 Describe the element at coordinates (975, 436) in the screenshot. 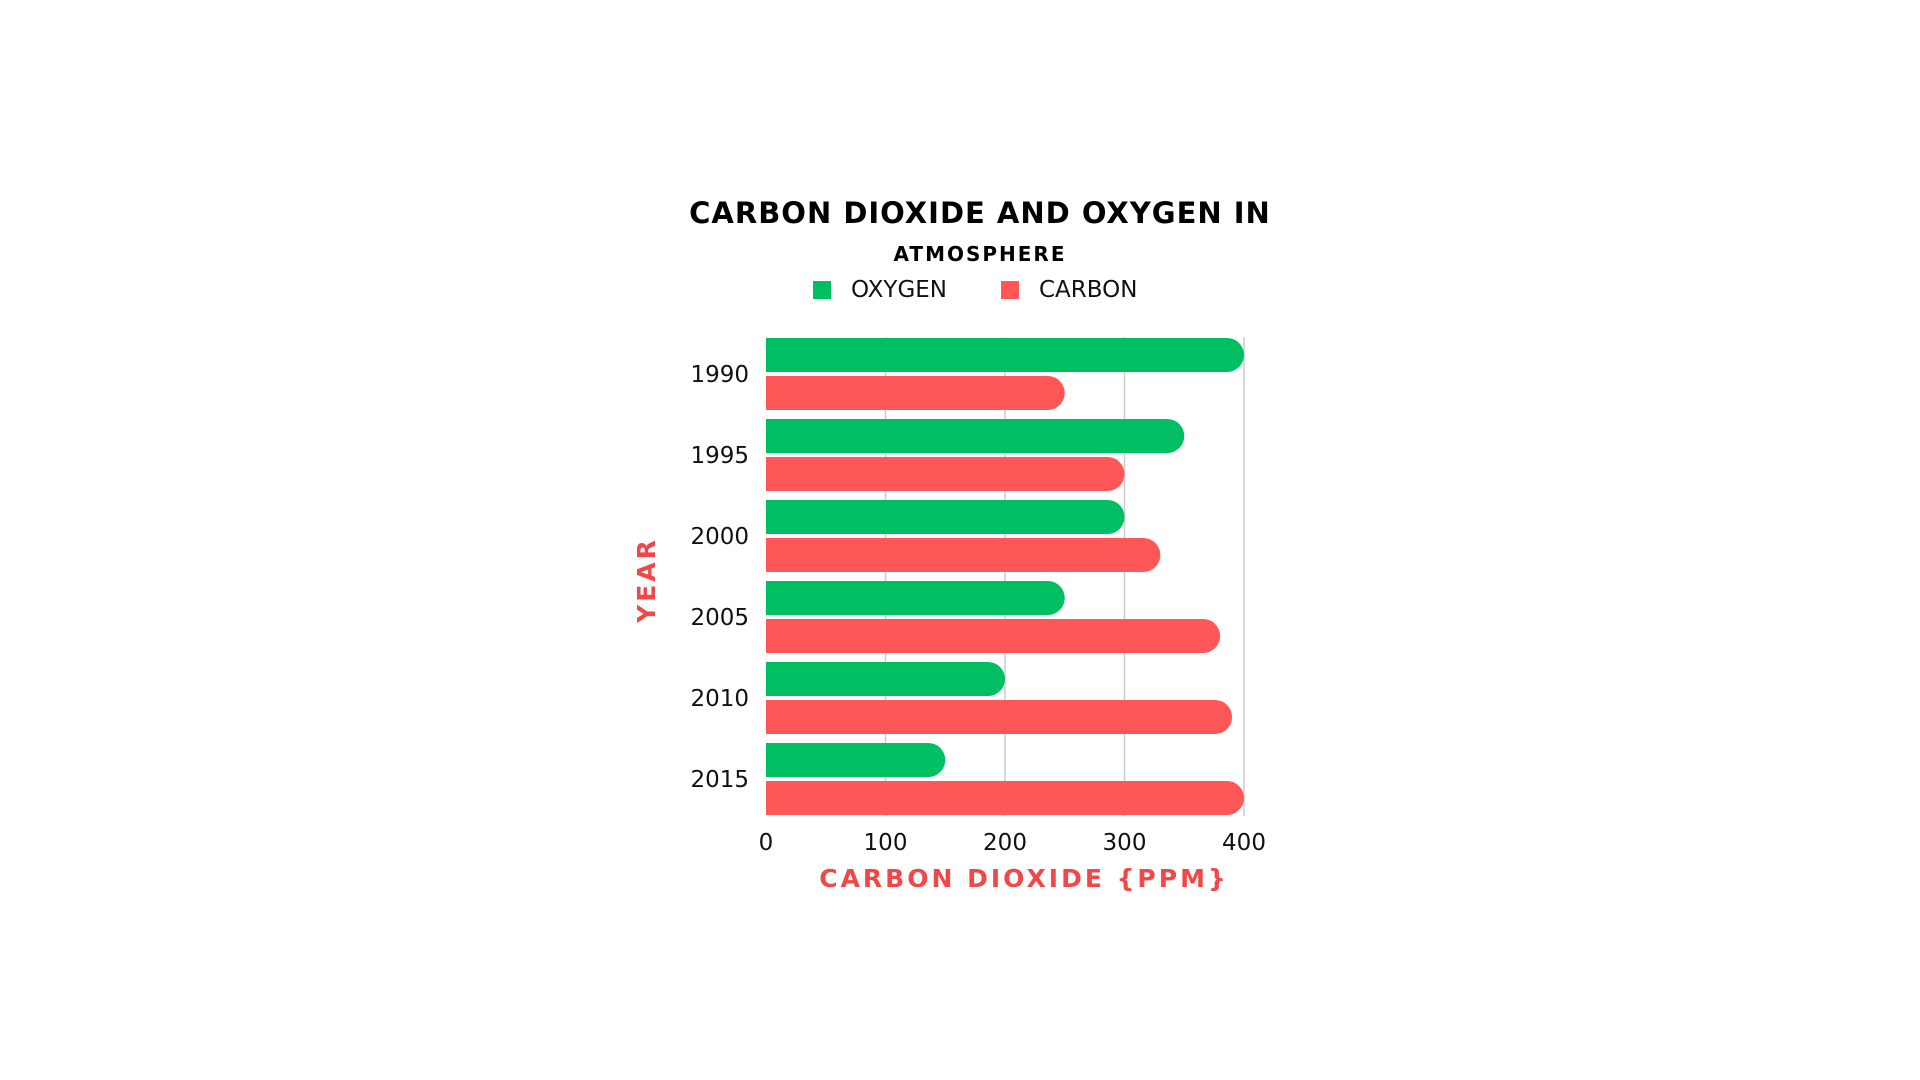

I see `bar-oxygen-1995` at that location.